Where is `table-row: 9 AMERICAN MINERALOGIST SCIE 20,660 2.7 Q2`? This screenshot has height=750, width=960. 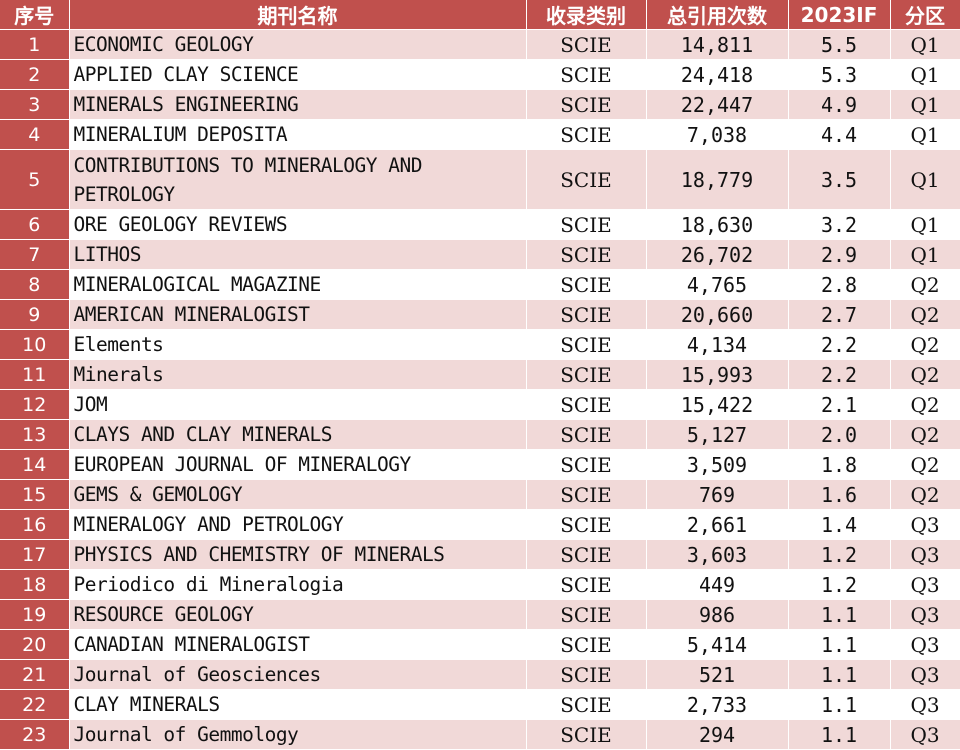 table-row: 9 AMERICAN MINERALOGIST SCIE 20,660 2.7 Q2 is located at coordinates (480, 314).